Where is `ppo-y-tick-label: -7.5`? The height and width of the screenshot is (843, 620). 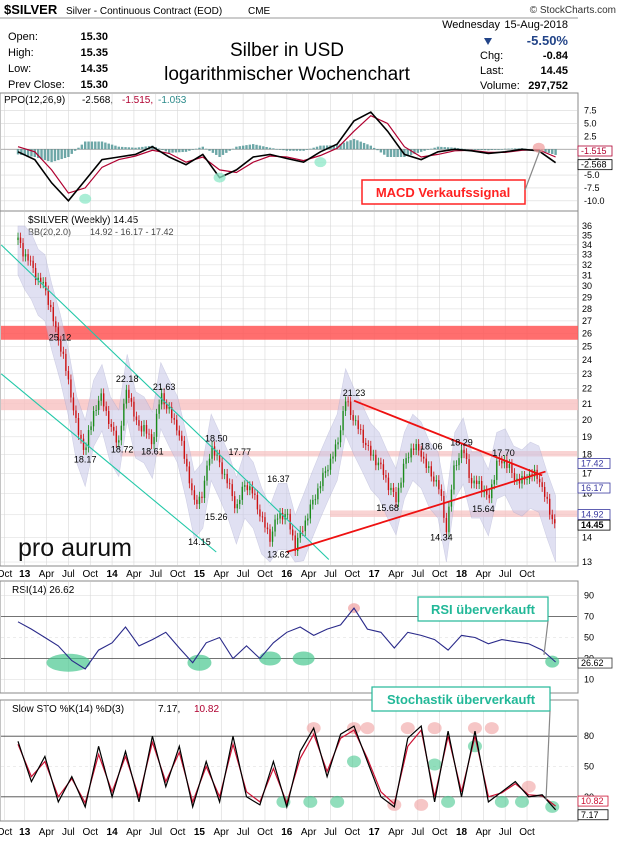
ppo-y-tick-label: -7.5 is located at coordinates (592, 188).